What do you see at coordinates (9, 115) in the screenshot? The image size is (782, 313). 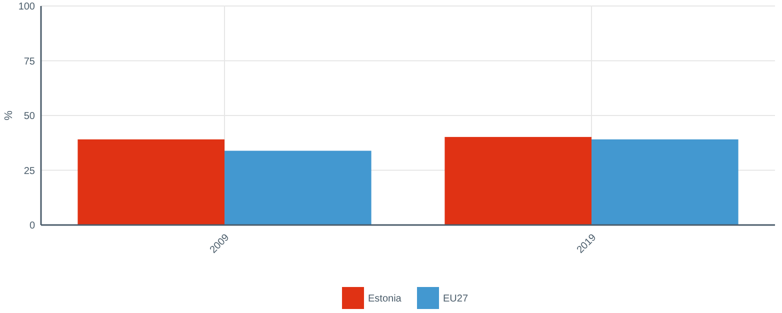 I see `y-axis-title: %` at bounding box center [9, 115].